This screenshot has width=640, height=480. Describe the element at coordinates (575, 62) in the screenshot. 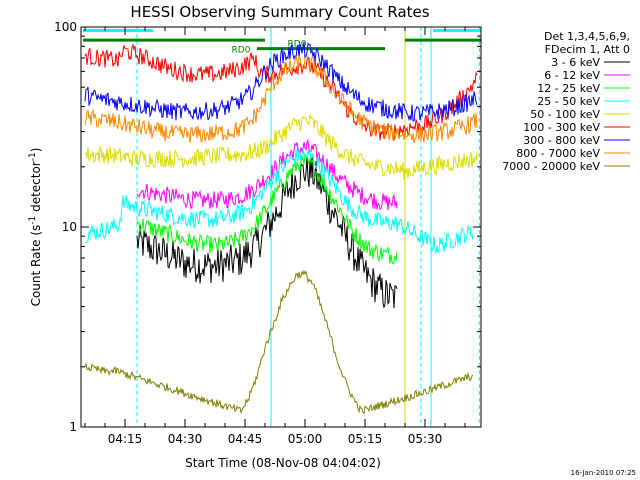

I see `legend-entry-label: 3 - 6 keV` at that location.